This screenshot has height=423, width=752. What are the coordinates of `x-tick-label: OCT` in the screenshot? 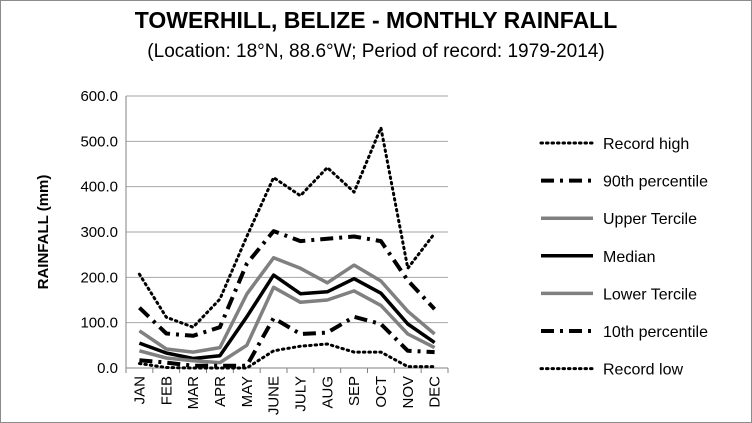 It's located at (381, 392).